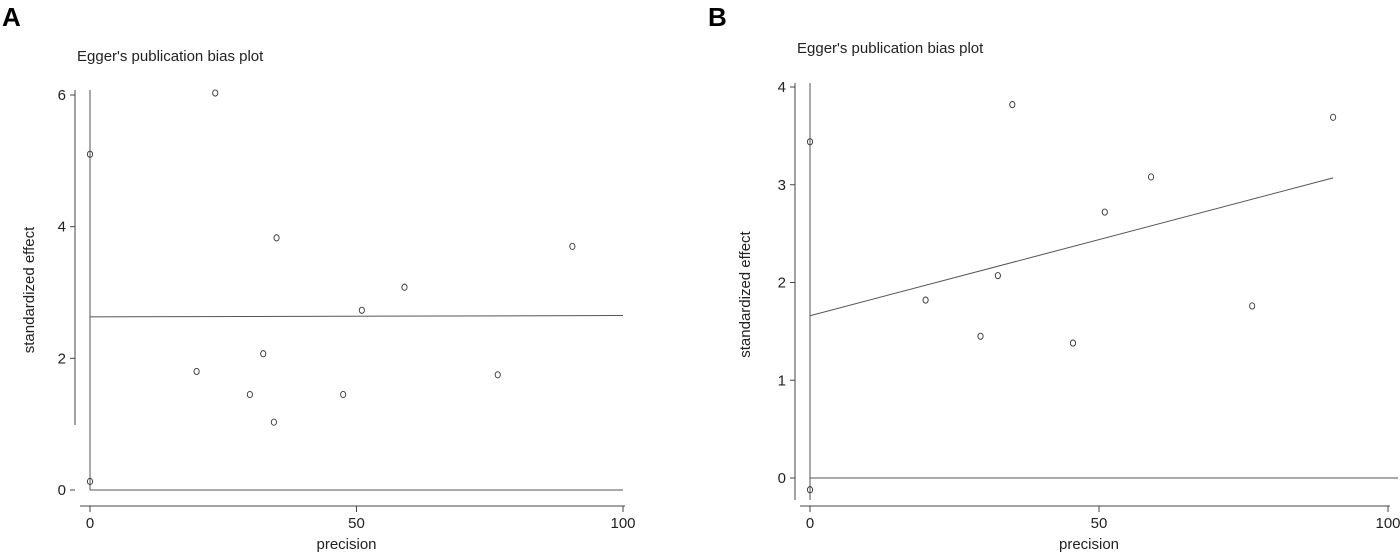 The image size is (1400, 553). What do you see at coordinates (62, 95) in the screenshot?
I see `y-tick-label: 6` at bounding box center [62, 95].